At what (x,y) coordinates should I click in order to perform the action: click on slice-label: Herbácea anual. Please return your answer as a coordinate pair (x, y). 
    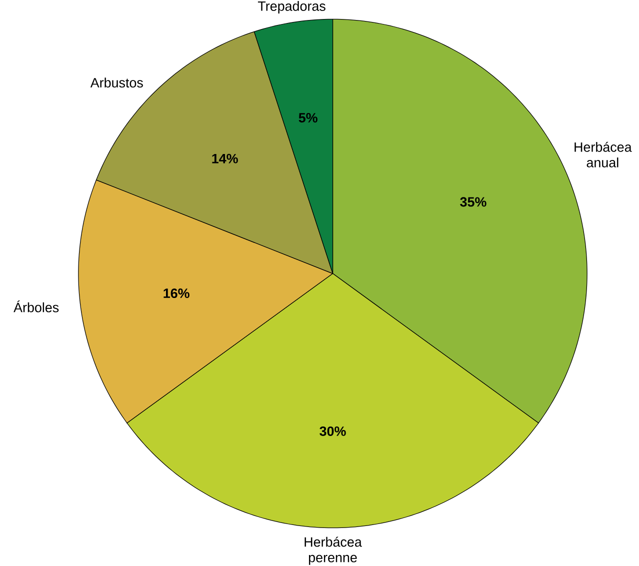
    Looking at the image, I should click on (603, 155).